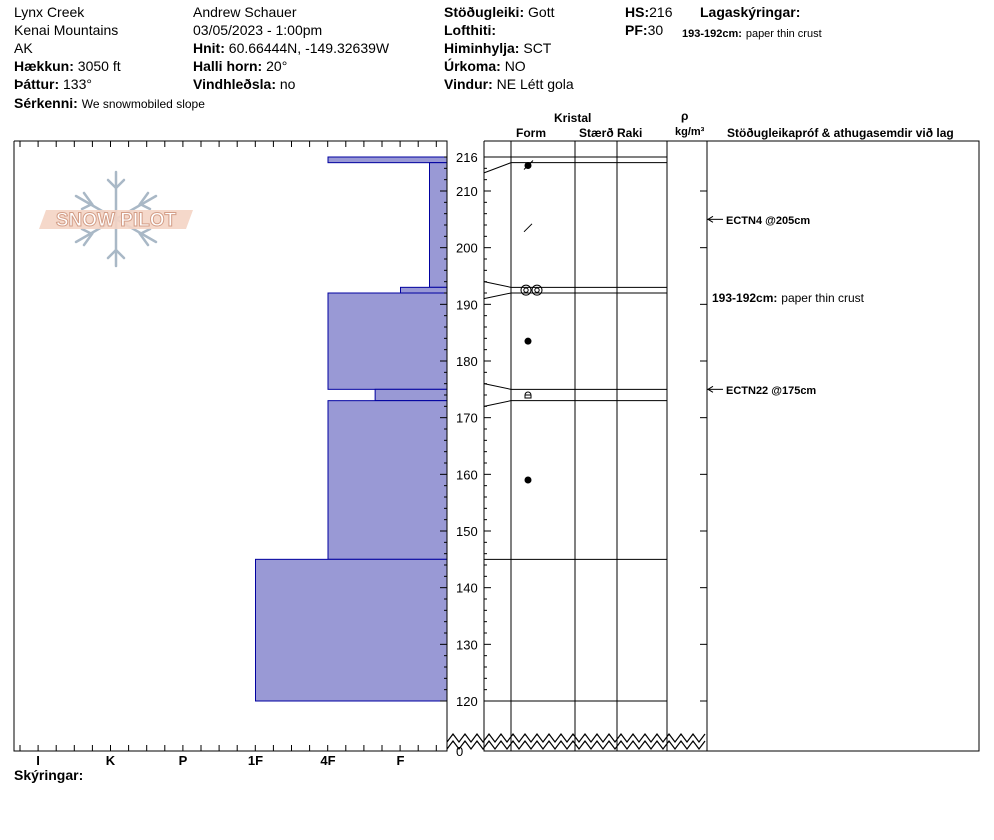 The width and height of the screenshot is (994, 840). What do you see at coordinates (351, 429) in the screenshot?
I see `hardness-bars` at bounding box center [351, 429].